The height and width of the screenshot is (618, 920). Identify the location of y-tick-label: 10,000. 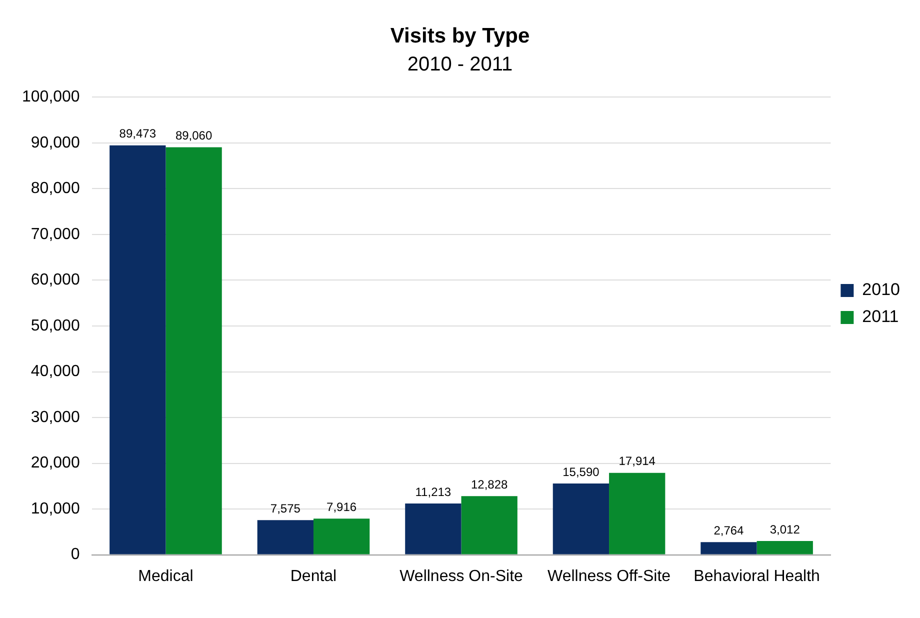
(55, 509).